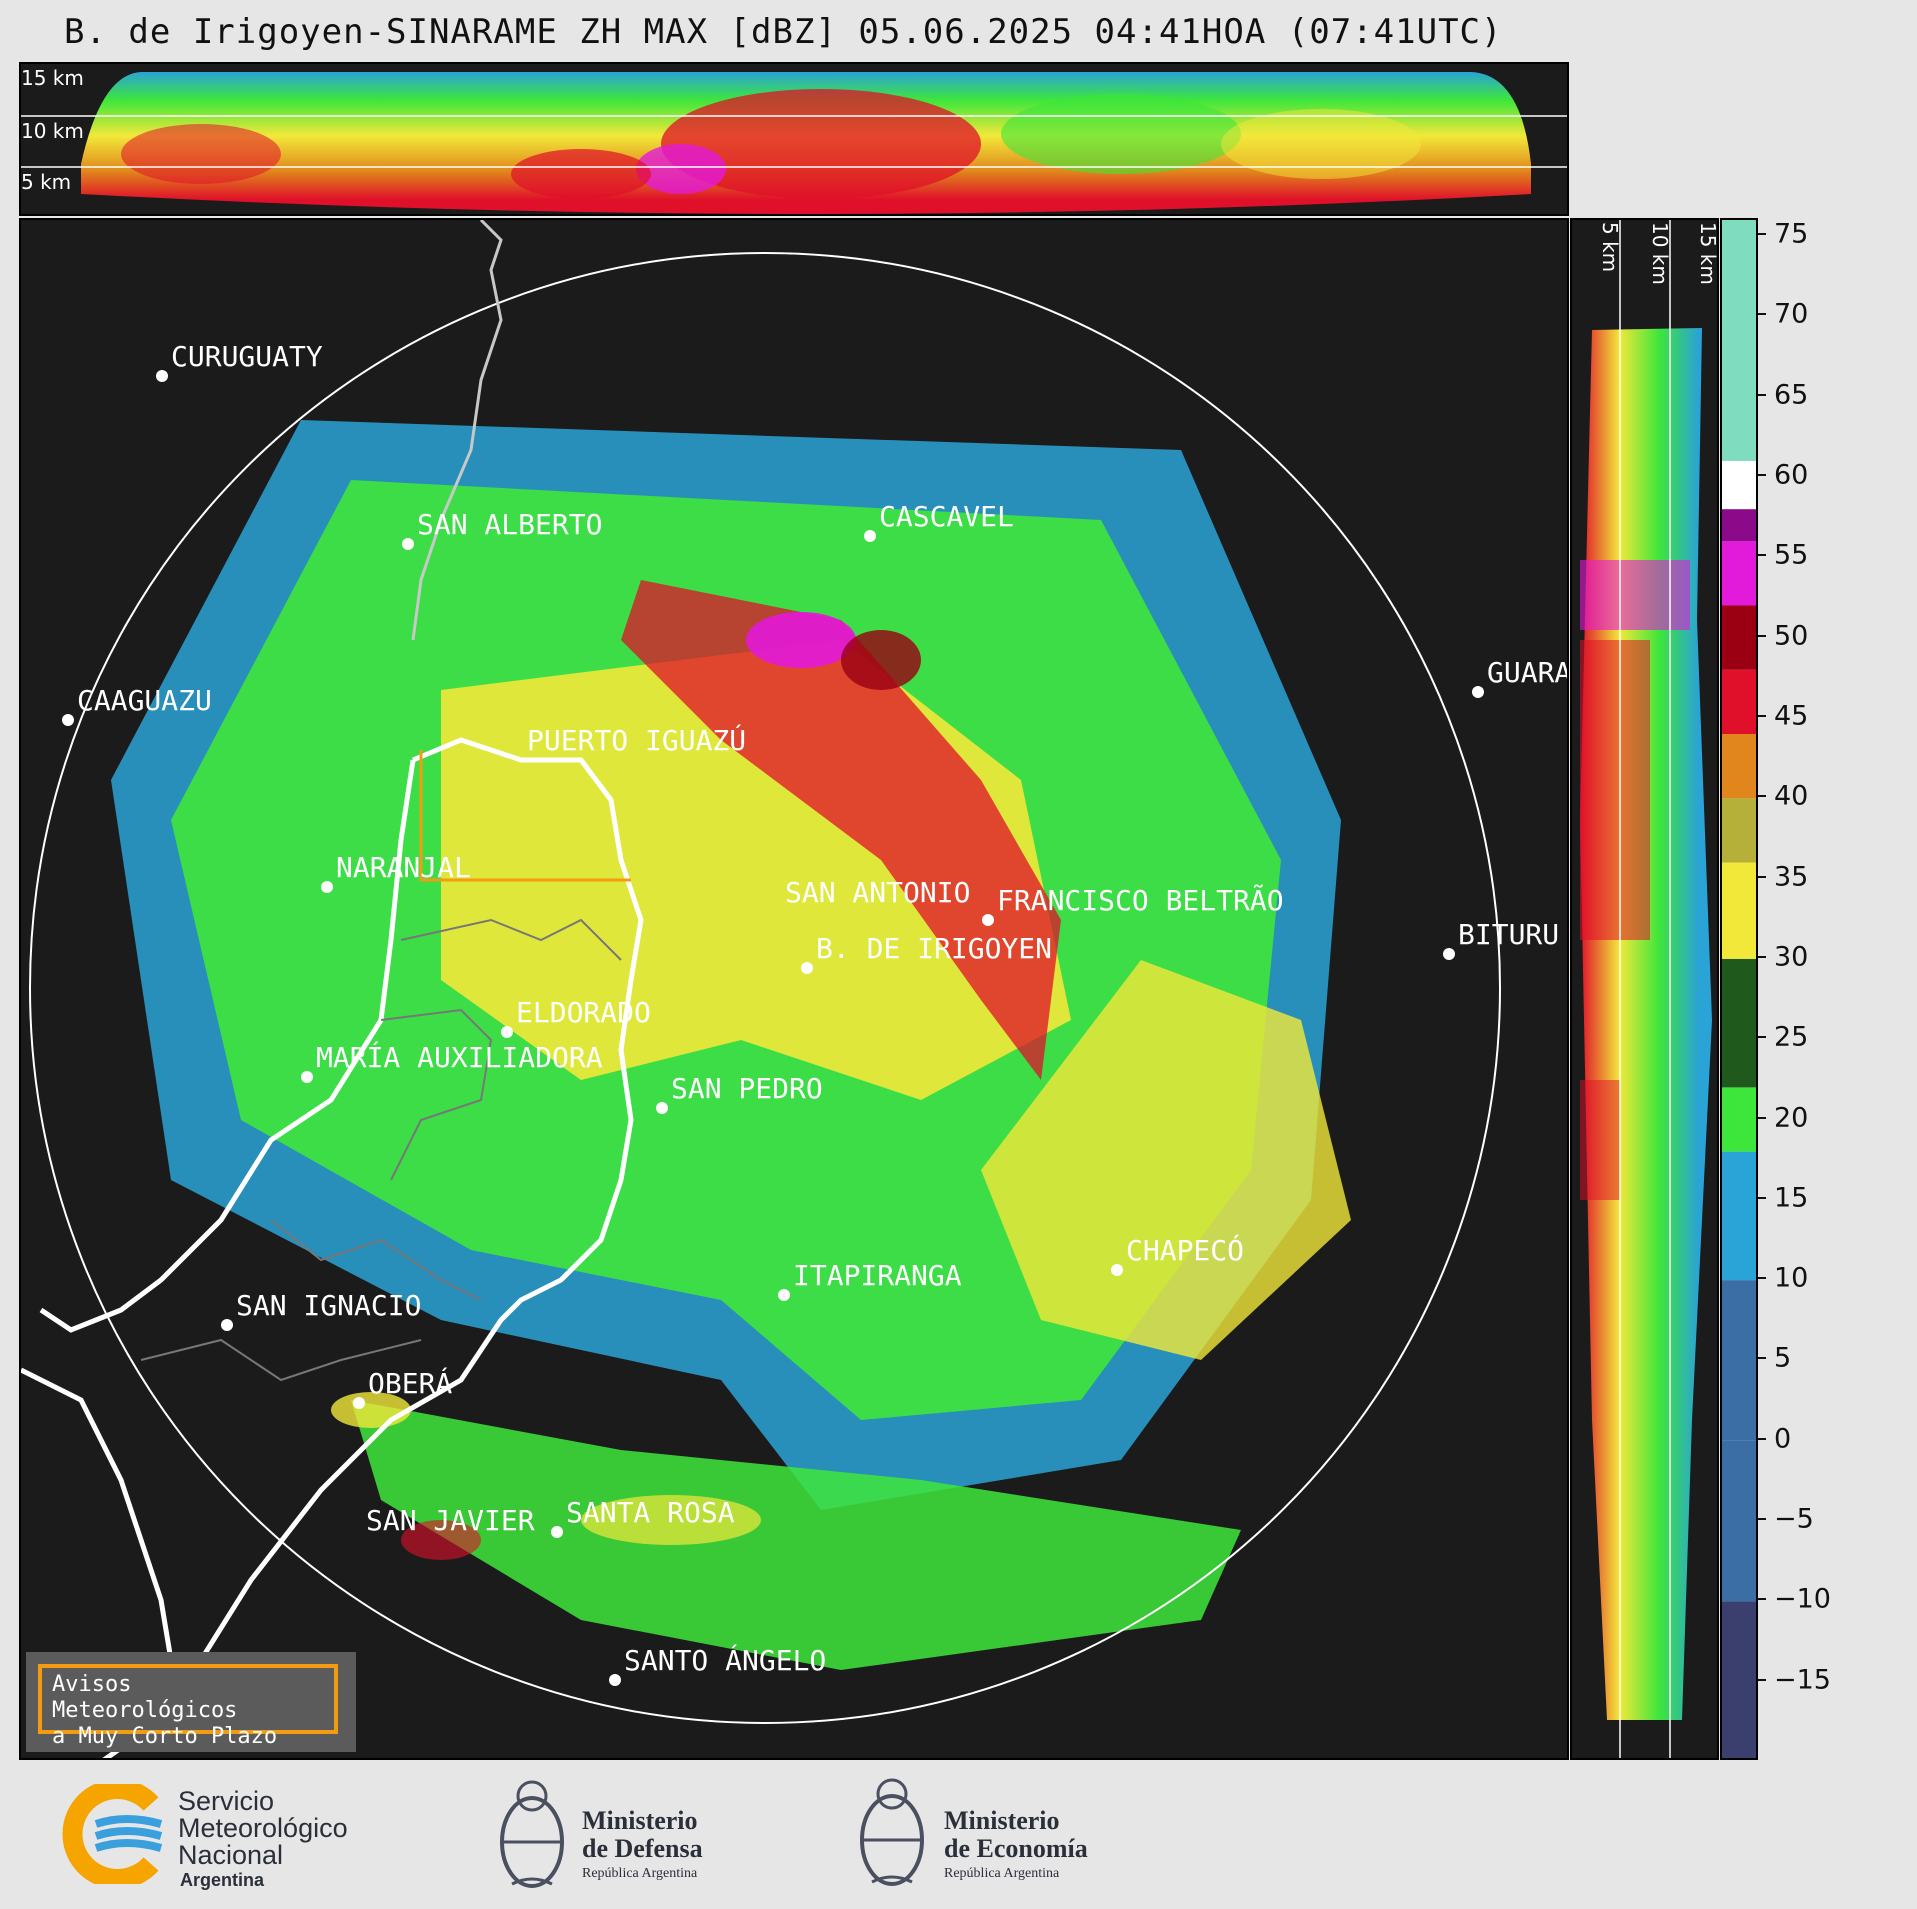 Image resolution: width=1917 pixels, height=1909 pixels. I want to click on colorbar-tick-label: 0, so click(1783, 1439).